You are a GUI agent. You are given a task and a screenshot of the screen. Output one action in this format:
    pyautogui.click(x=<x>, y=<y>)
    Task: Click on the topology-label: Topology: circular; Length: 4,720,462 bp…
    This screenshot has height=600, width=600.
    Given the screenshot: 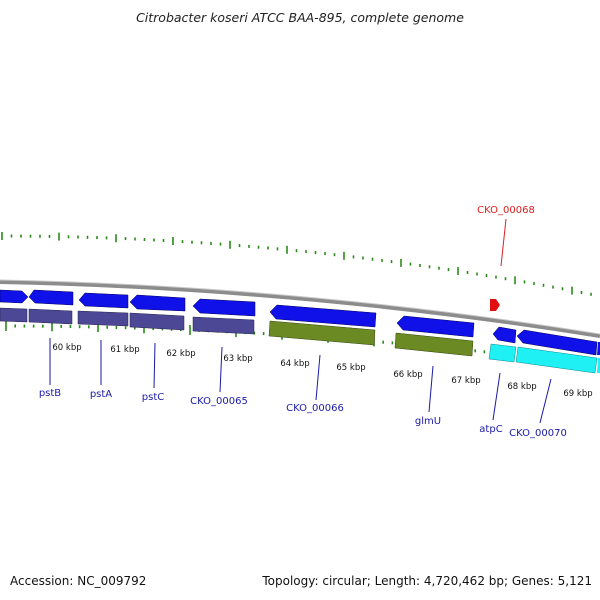 What is the action you would take?
    pyautogui.click(x=426, y=581)
    